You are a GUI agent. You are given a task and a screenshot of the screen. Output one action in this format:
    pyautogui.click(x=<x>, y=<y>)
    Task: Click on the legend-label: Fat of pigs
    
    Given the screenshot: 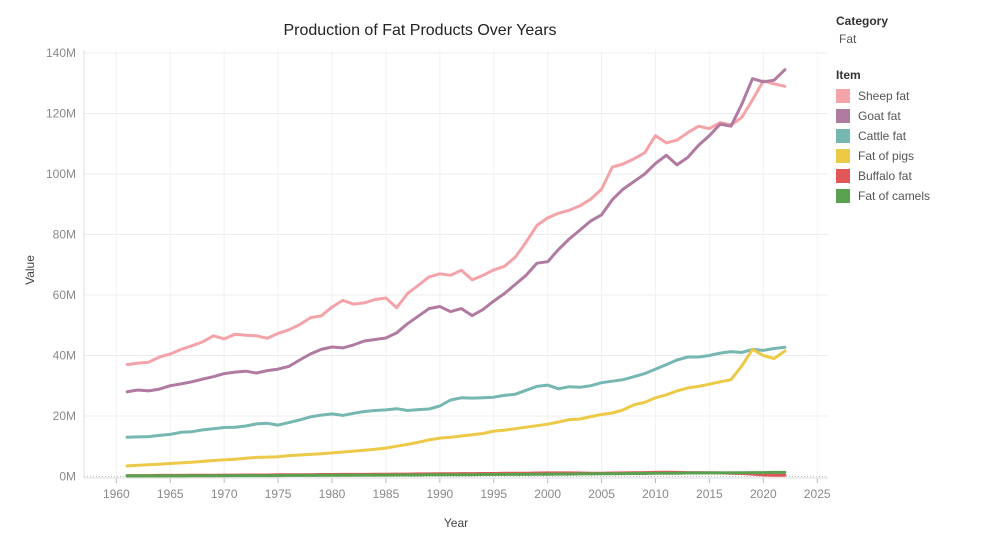 What is the action you would take?
    pyautogui.click(x=886, y=156)
    